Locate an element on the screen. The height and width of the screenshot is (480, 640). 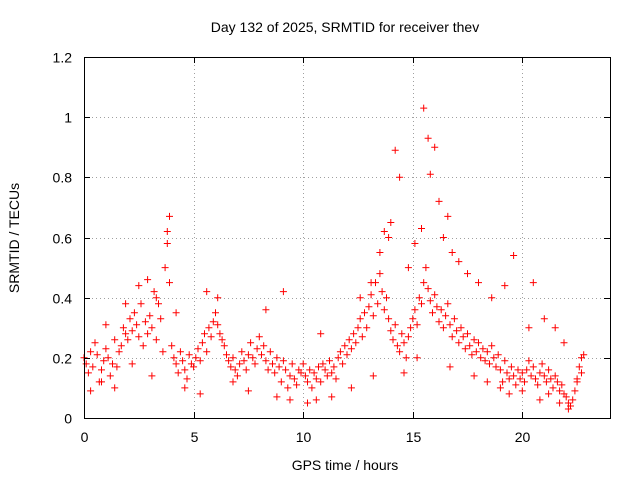
y-tick-label: 1 is located at coordinates (68, 118).